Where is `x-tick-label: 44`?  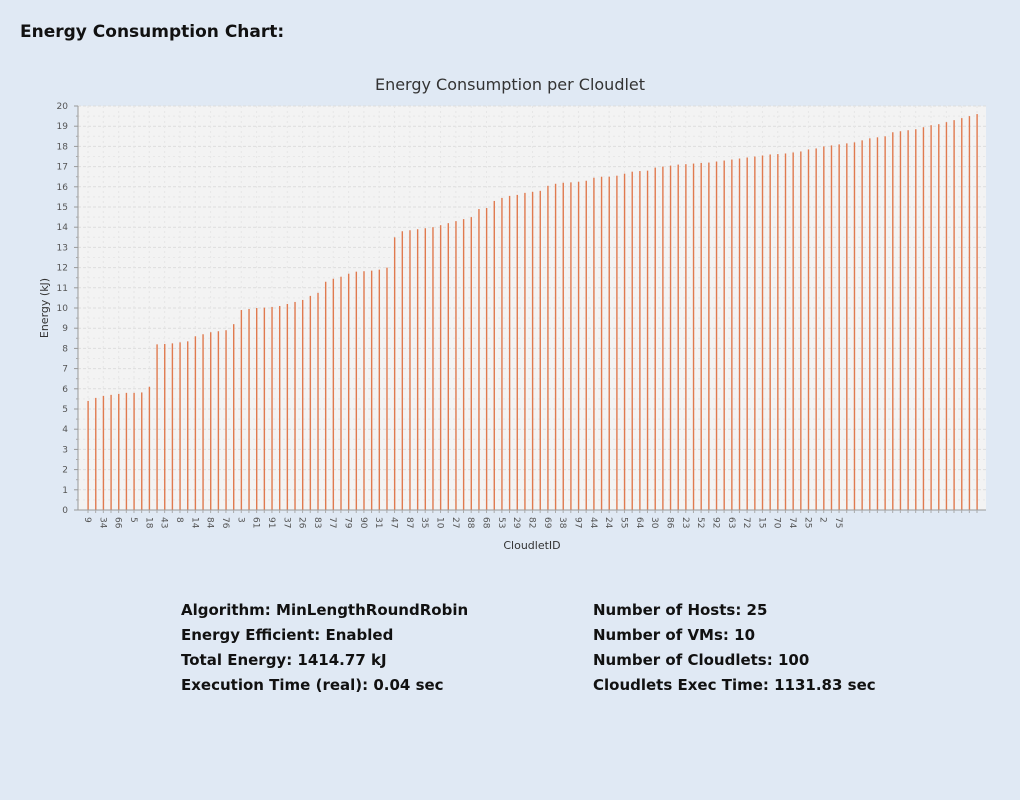 x-tick-label: 44 is located at coordinates (593, 523).